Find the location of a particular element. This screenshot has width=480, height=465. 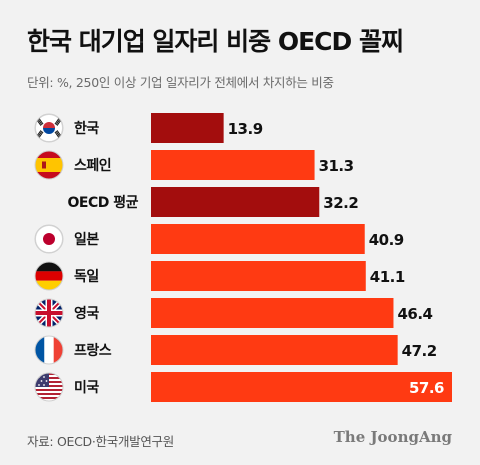

category-label: 독일 is located at coordinates (86, 277).